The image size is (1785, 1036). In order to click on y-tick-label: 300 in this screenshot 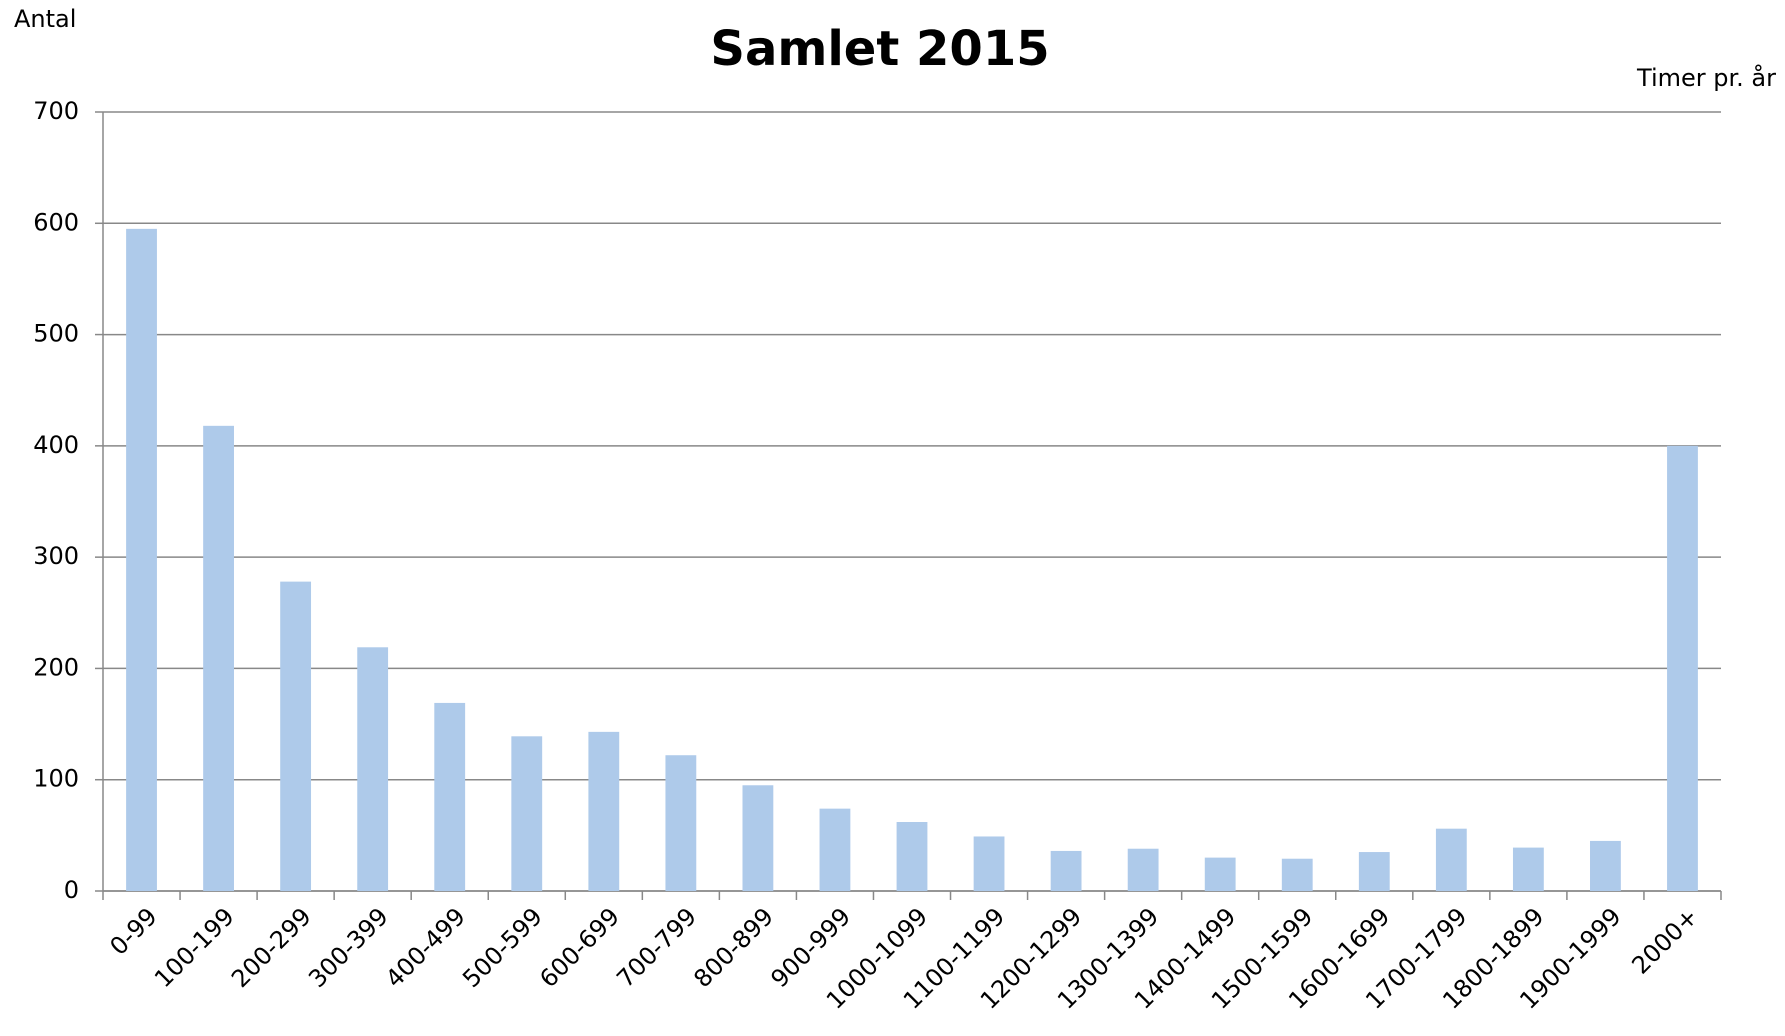, I will do `click(56, 556)`.